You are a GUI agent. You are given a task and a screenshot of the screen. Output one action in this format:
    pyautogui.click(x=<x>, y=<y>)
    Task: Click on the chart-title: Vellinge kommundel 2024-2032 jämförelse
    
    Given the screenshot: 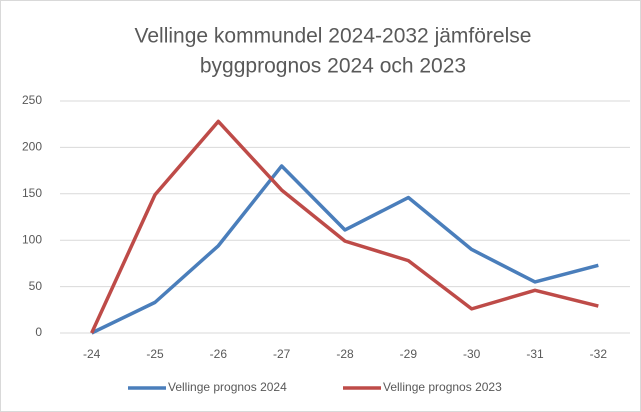 What is the action you would take?
    pyautogui.click(x=333, y=36)
    